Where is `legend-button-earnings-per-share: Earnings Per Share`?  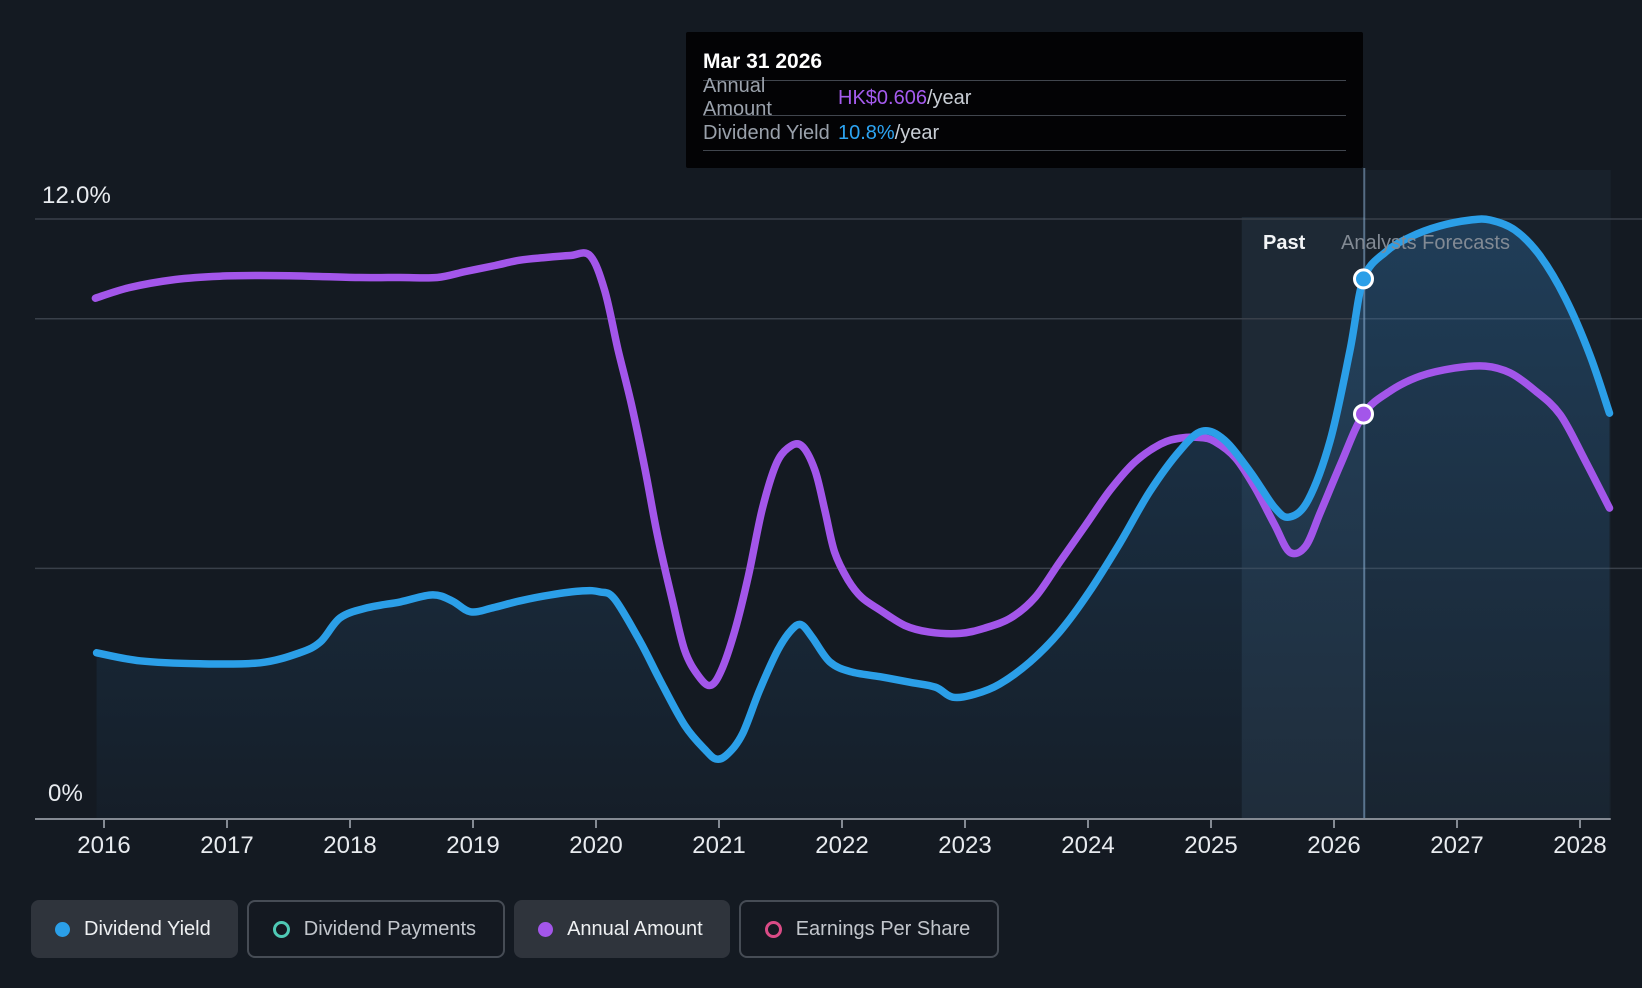 legend-button-earnings-per-share: Earnings Per Share is located at coordinates (869, 929).